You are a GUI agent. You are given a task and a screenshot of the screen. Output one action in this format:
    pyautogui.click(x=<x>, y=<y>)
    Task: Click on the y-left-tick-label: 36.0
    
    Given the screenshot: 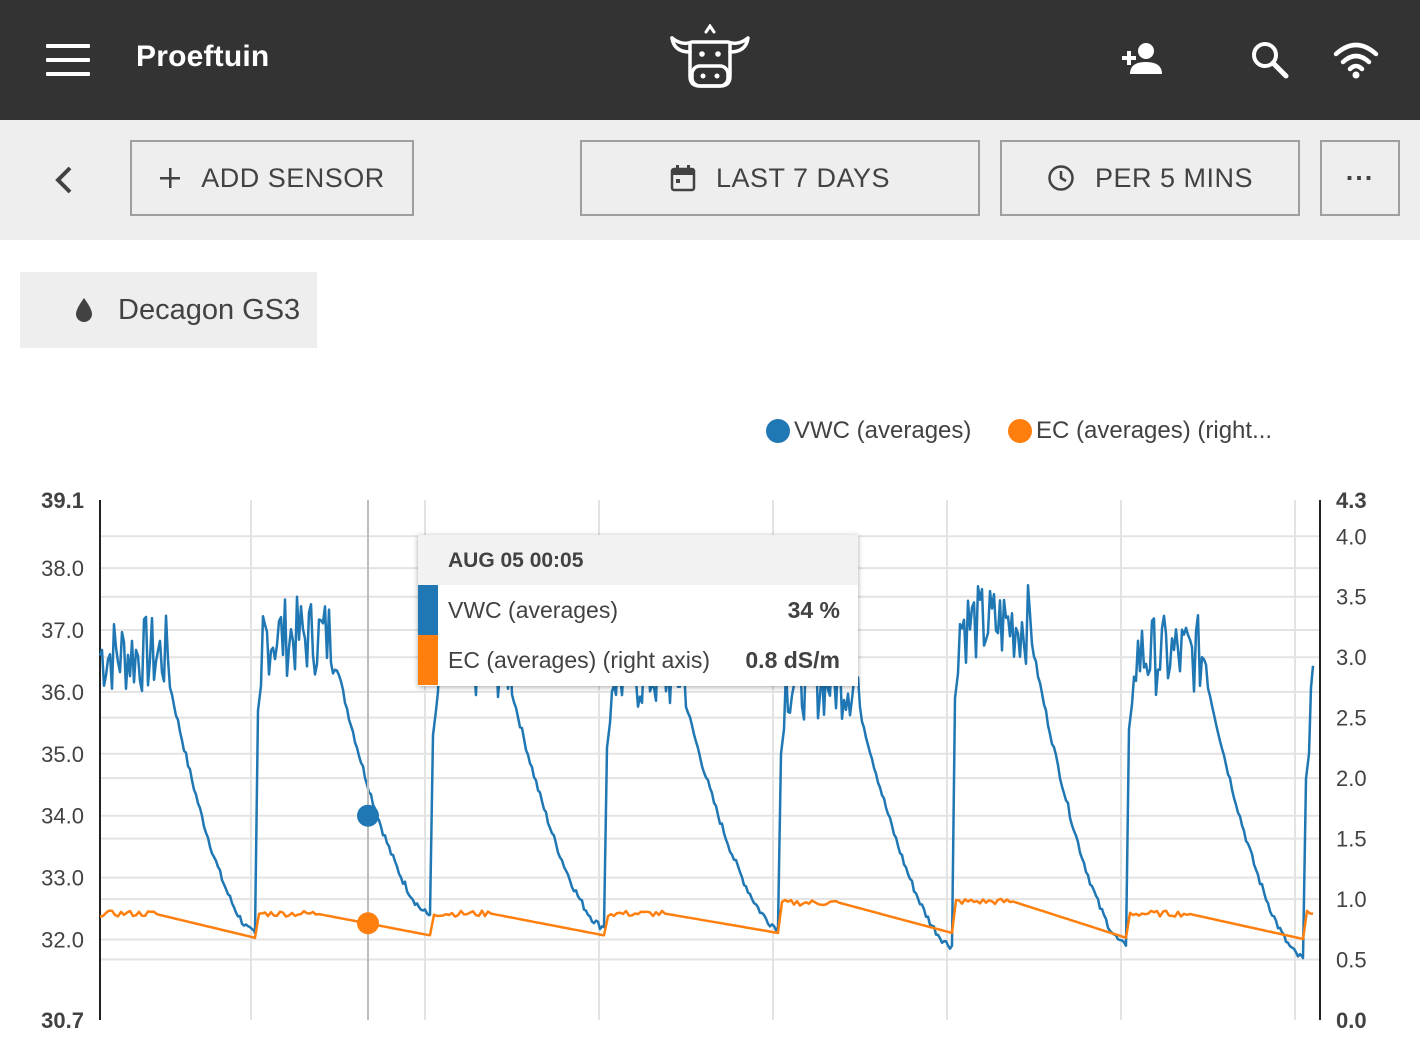 What is the action you would take?
    pyautogui.click(x=62, y=692)
    